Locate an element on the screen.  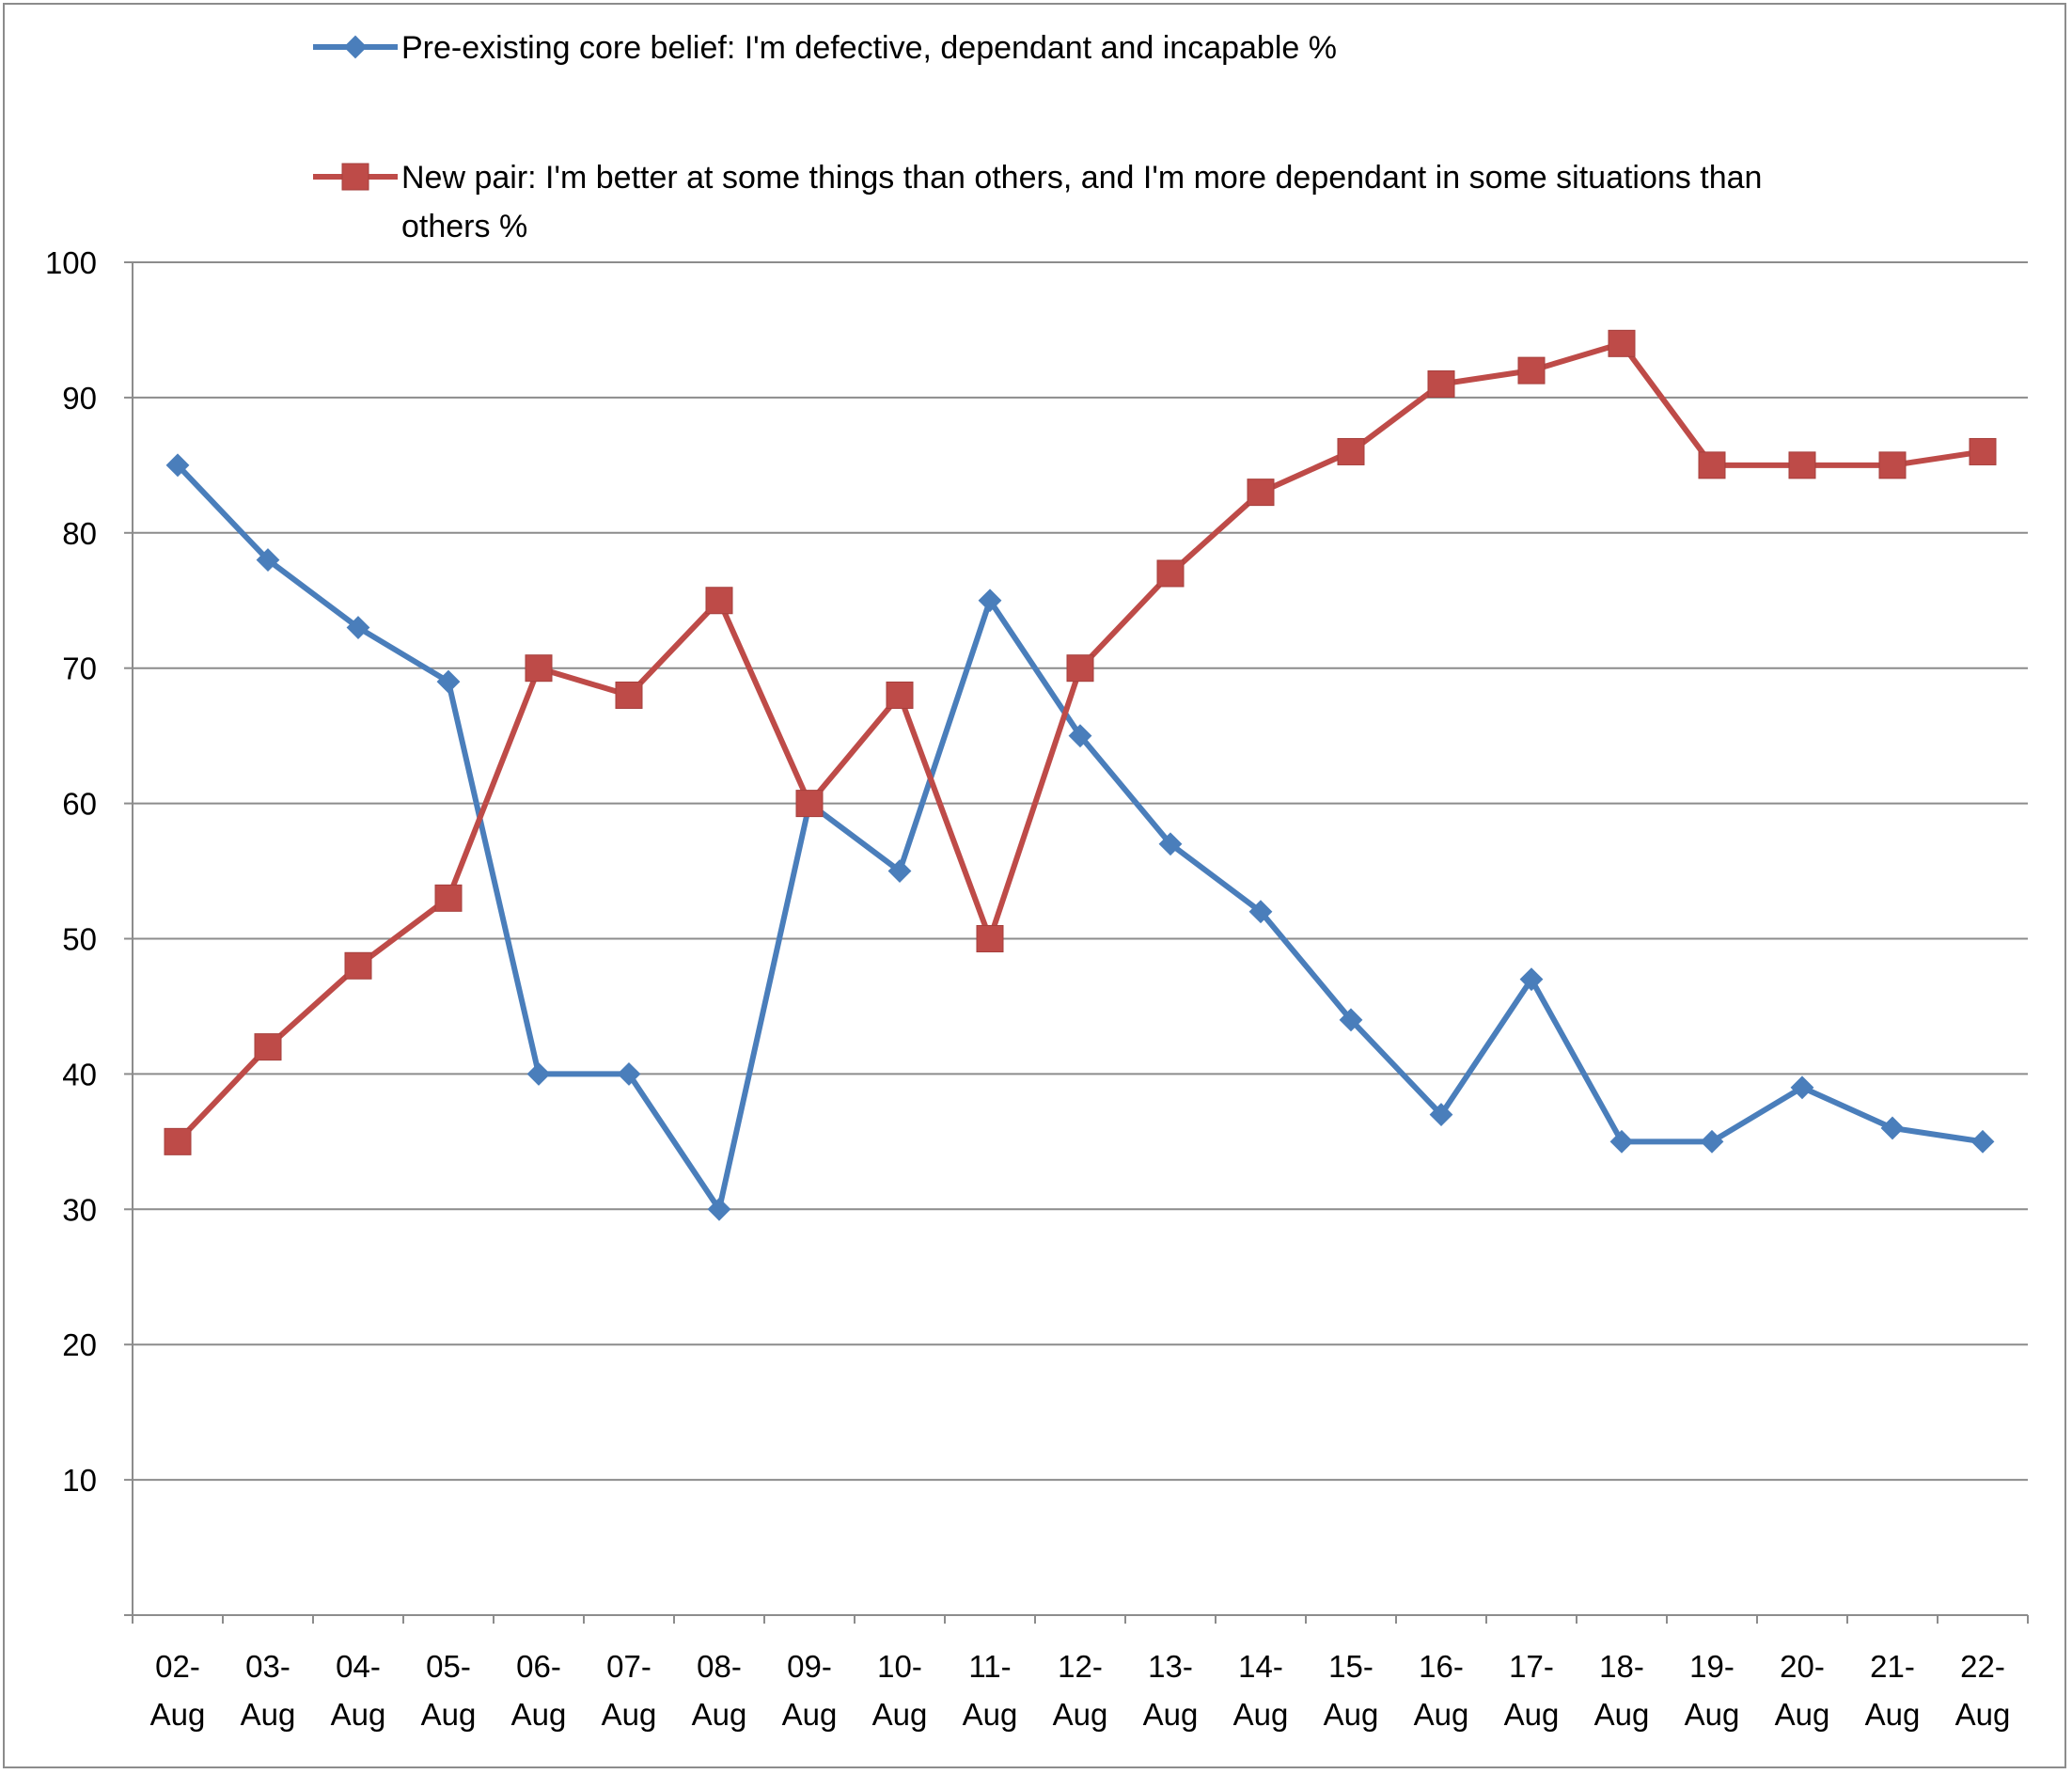
y-tick-label: 70 is located at coordinates (79, 669).